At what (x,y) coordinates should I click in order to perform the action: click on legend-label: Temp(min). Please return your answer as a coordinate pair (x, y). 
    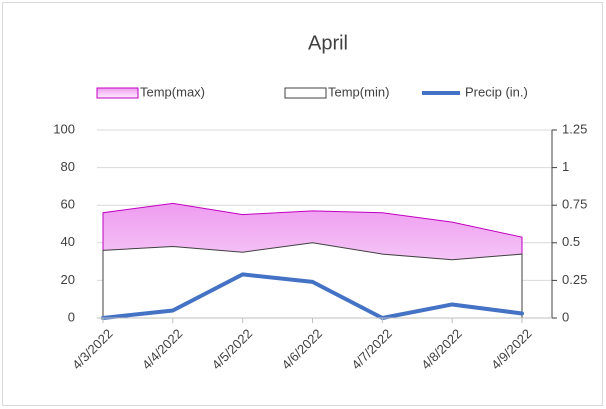
    Looking at the image, I should click on (358, 91).